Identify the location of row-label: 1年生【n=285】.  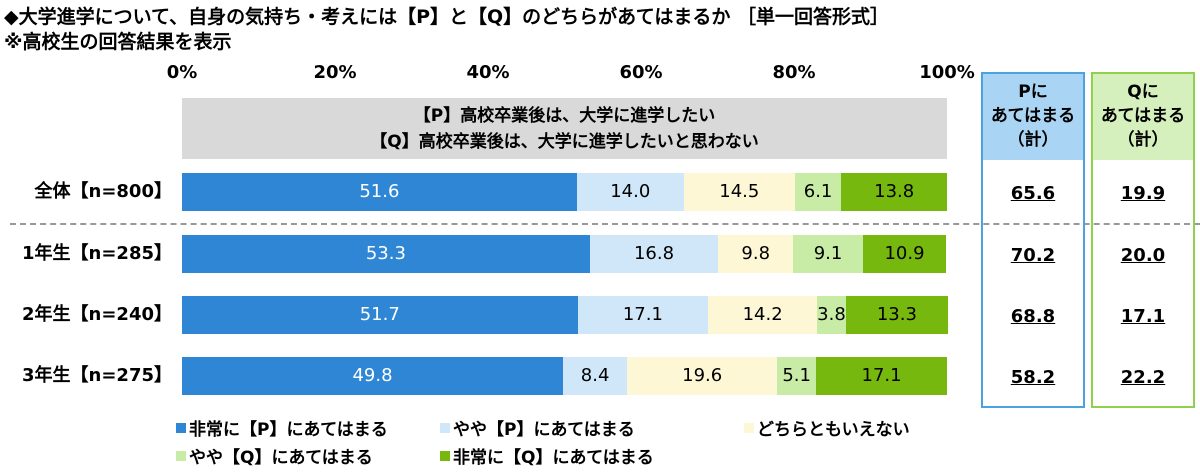
(97, 253).